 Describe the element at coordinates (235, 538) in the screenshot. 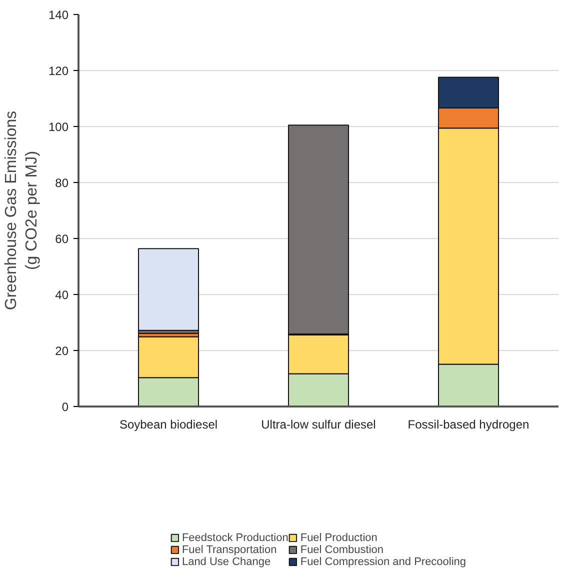

I see `legend-label: Feedstock Production` at that location.